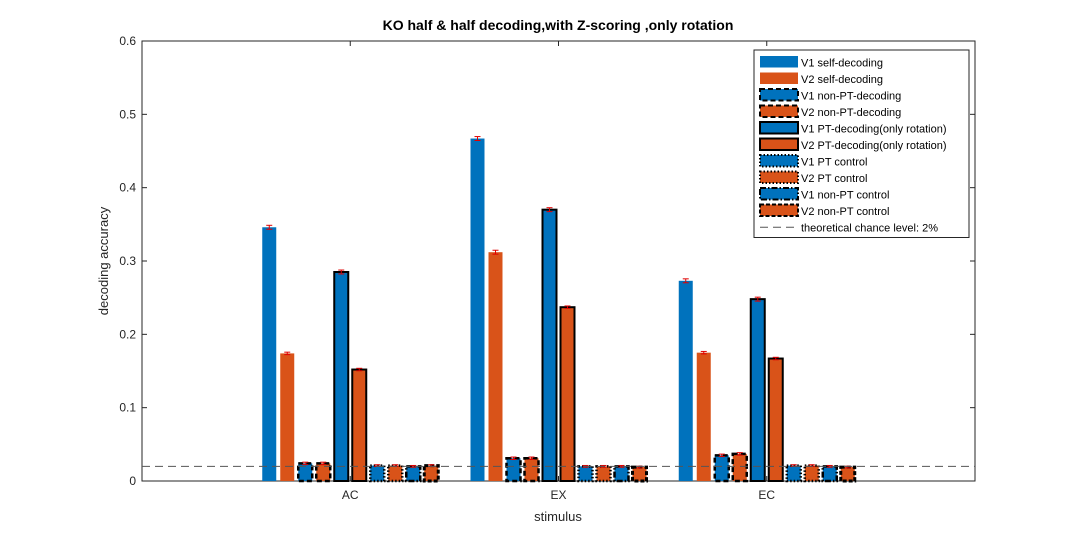 This screenshot has width=1080, height=540. I want to click on y-tick-label: 0.6, so click(127, 41).